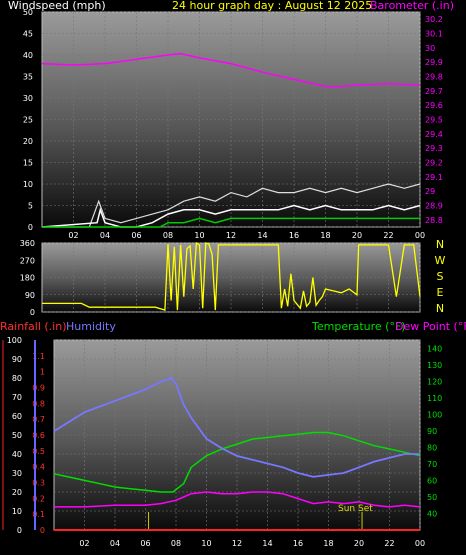  What do you see at coordinates (432, 447) in the screenshot?
I see `temperature-tick-label: 80` at bounding box center [432, 447].